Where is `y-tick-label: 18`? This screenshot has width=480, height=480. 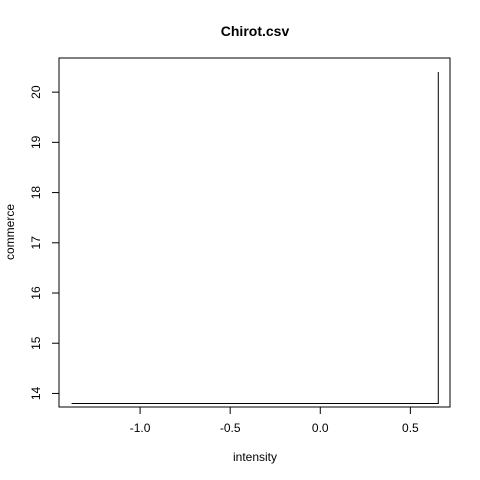 y-tick-label: 18 is located at coordinates (36, 193).